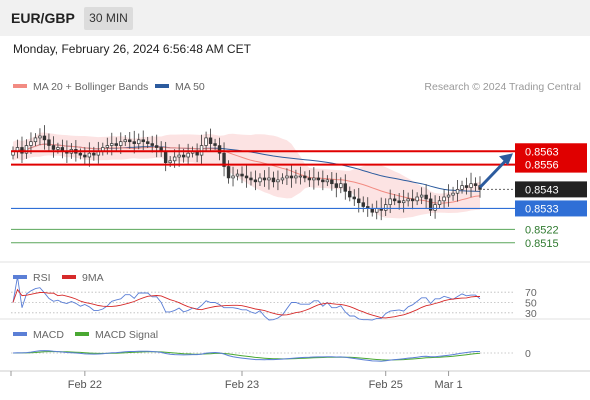 The height and width of the screenshot is (400, 590). Describe the element at coordinates (242, 385) in the screenshot. I see `x-tick-label: Feb 23` at that location.